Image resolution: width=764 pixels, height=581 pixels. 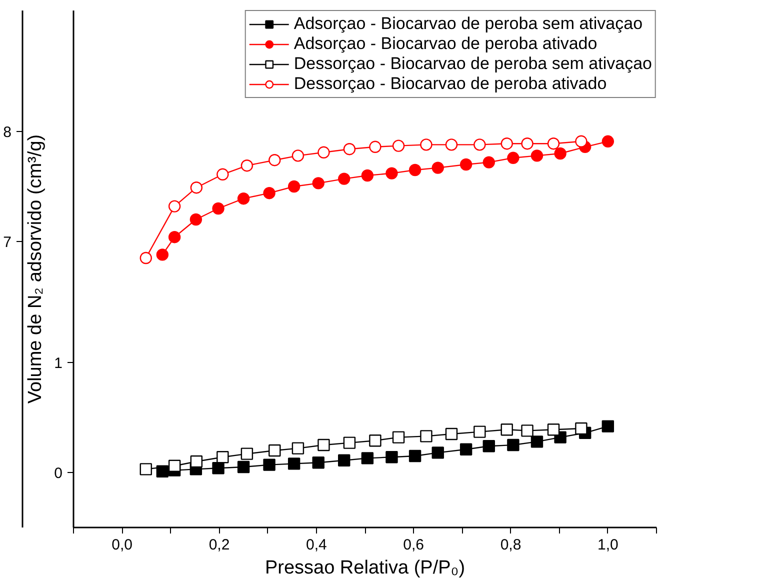 What do you see at coordinates (58, 473) in the screenshot?
I see `y-tick-label: 0` at bounding box center [58, 473].